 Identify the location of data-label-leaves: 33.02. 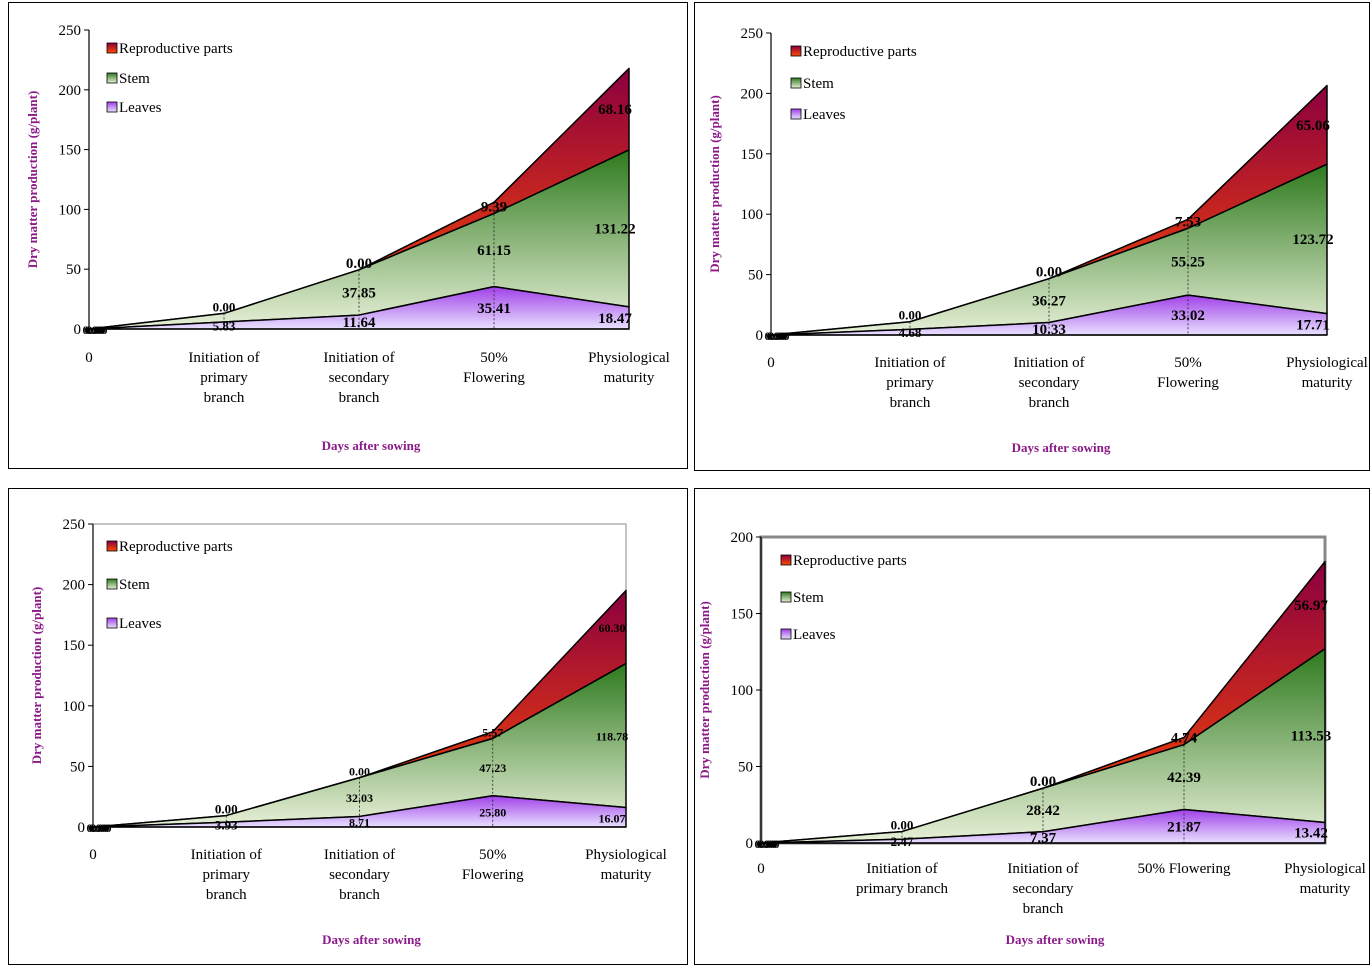
(1188, 316).